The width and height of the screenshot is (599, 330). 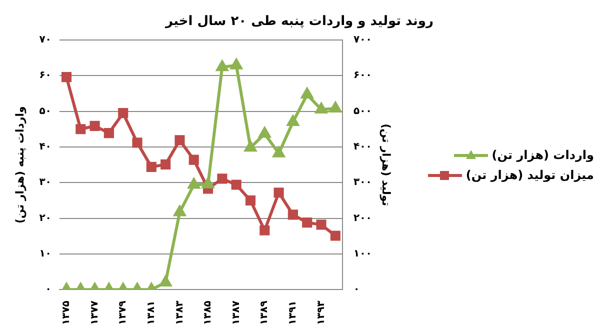 What do you see at coordinates (19, 165) in the screenshot?
I see `y-axis-title: واردات پنبه (هزار تن)` at bounding box center [19, 165].